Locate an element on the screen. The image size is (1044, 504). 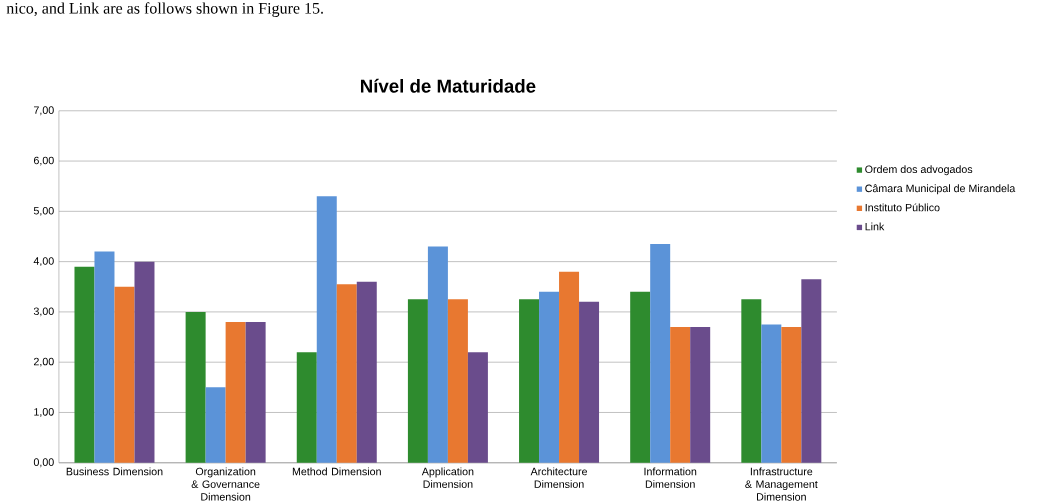
y-tick-label: 0,00 is located at coordinates (43, 463).